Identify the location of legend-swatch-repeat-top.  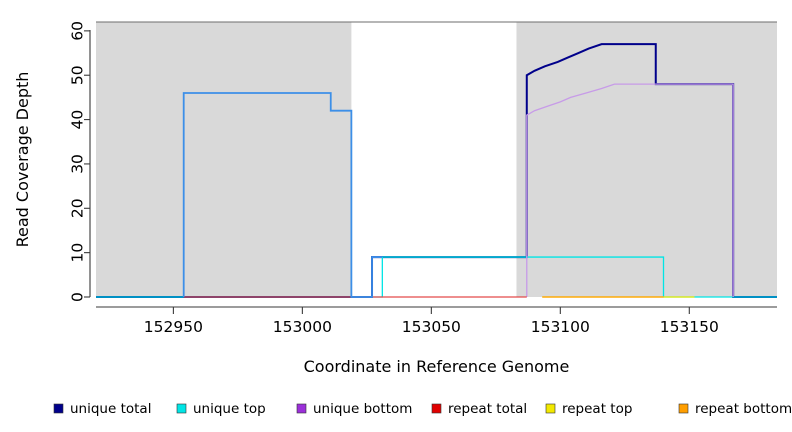
(550, 408).